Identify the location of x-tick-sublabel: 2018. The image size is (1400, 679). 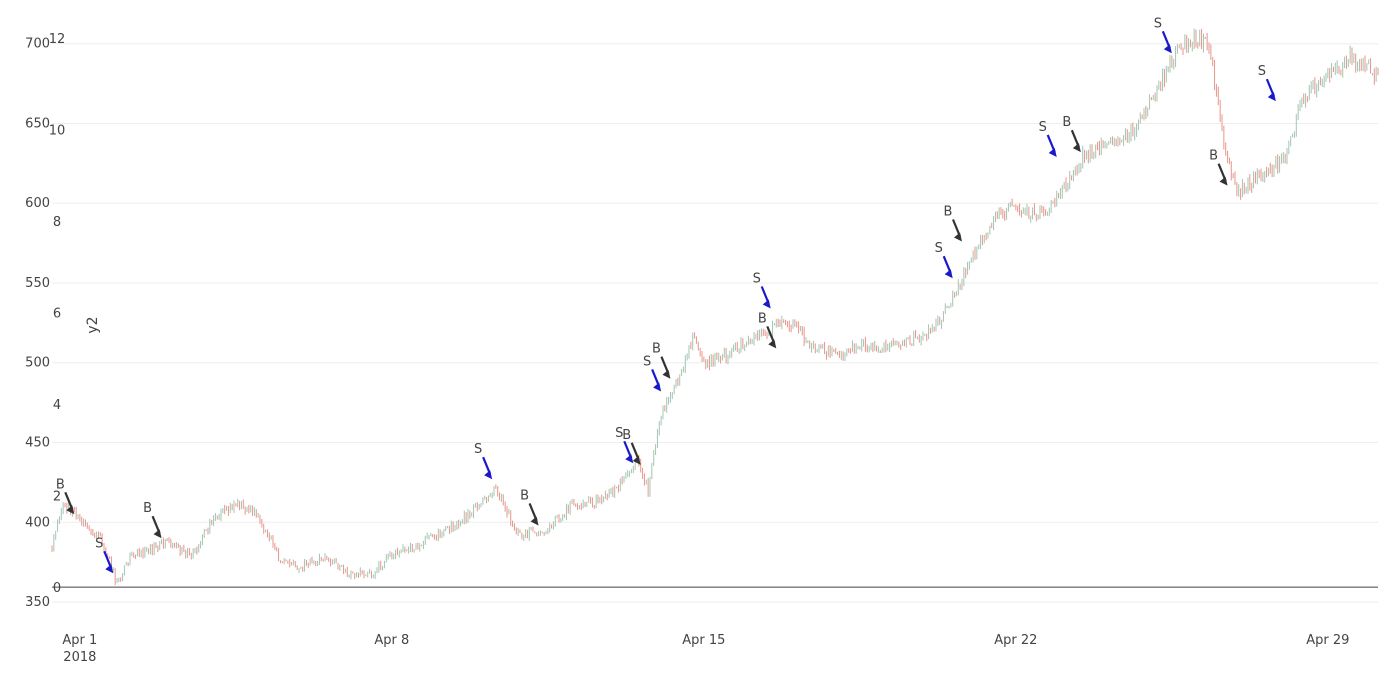
(79, 657).